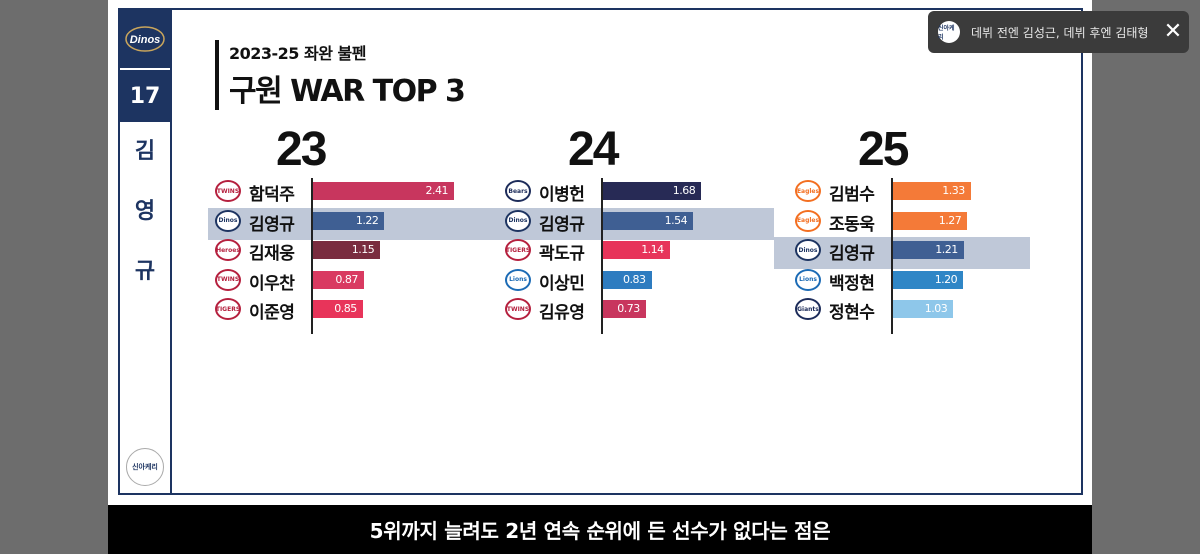  I want to click on war-bar: 1.27, so click(930, 220).